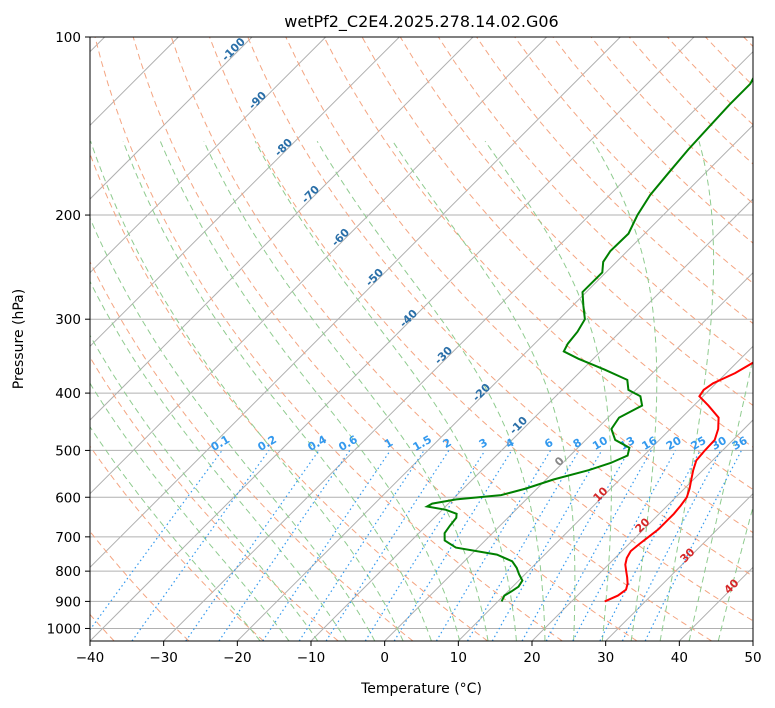 Image resolution: width=775 pixels, height=708 pixels. I want to click on x-axis-label: Temperature (°C), so click(421, 689).